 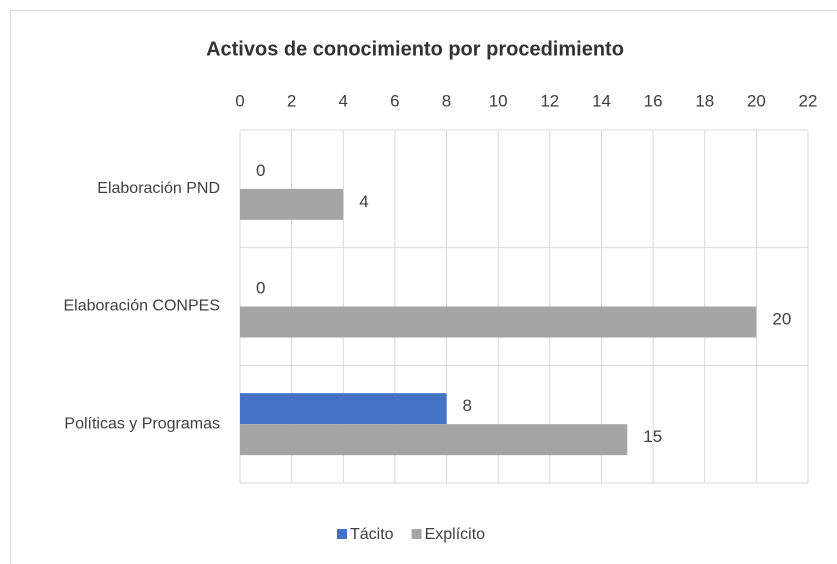 I want to click on x-tick-label: 18, so click(x=704, y=100).